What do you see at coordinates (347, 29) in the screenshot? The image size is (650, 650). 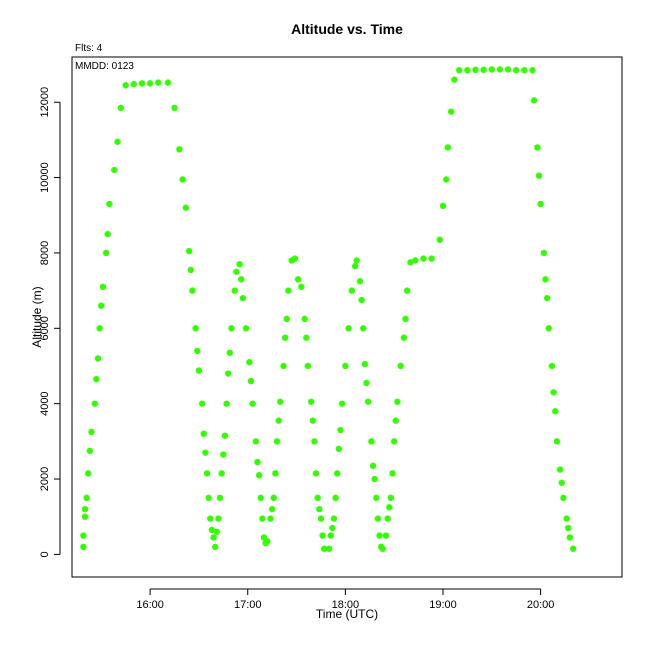 I see `chart-title: Altitude vs. Time` at bounding box center [347, 29].